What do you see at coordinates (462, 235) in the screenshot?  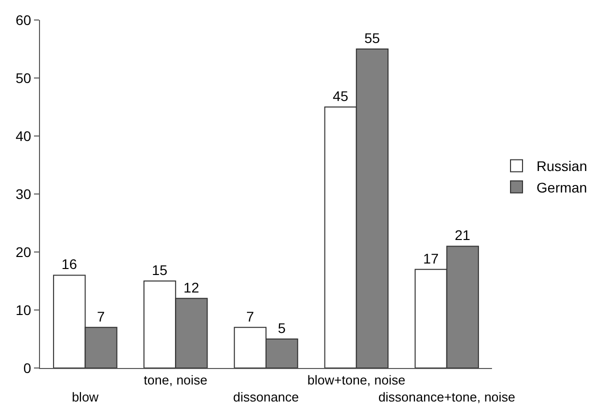 I see `data-label: 21` at bounding box center [462, 235].